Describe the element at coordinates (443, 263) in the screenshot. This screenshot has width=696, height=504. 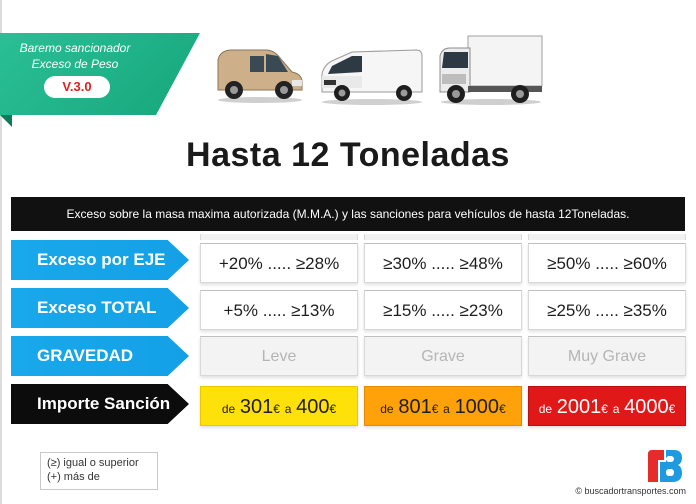
I see `eje-grave-cell: ≥30% ..... ≥48%` at that location.